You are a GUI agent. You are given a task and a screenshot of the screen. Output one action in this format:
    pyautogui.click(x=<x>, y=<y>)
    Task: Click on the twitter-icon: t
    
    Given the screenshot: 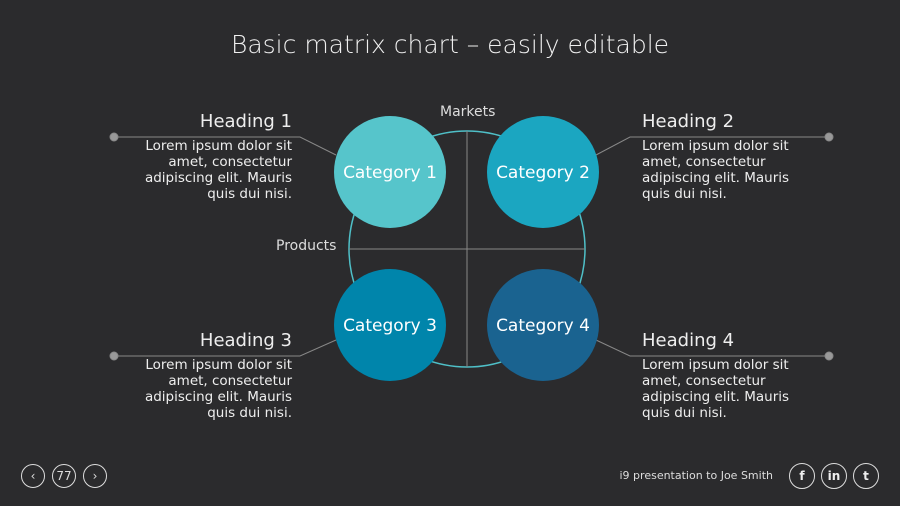 What is the action you would take?
    pyautogui.click(x=866, y=476)
    